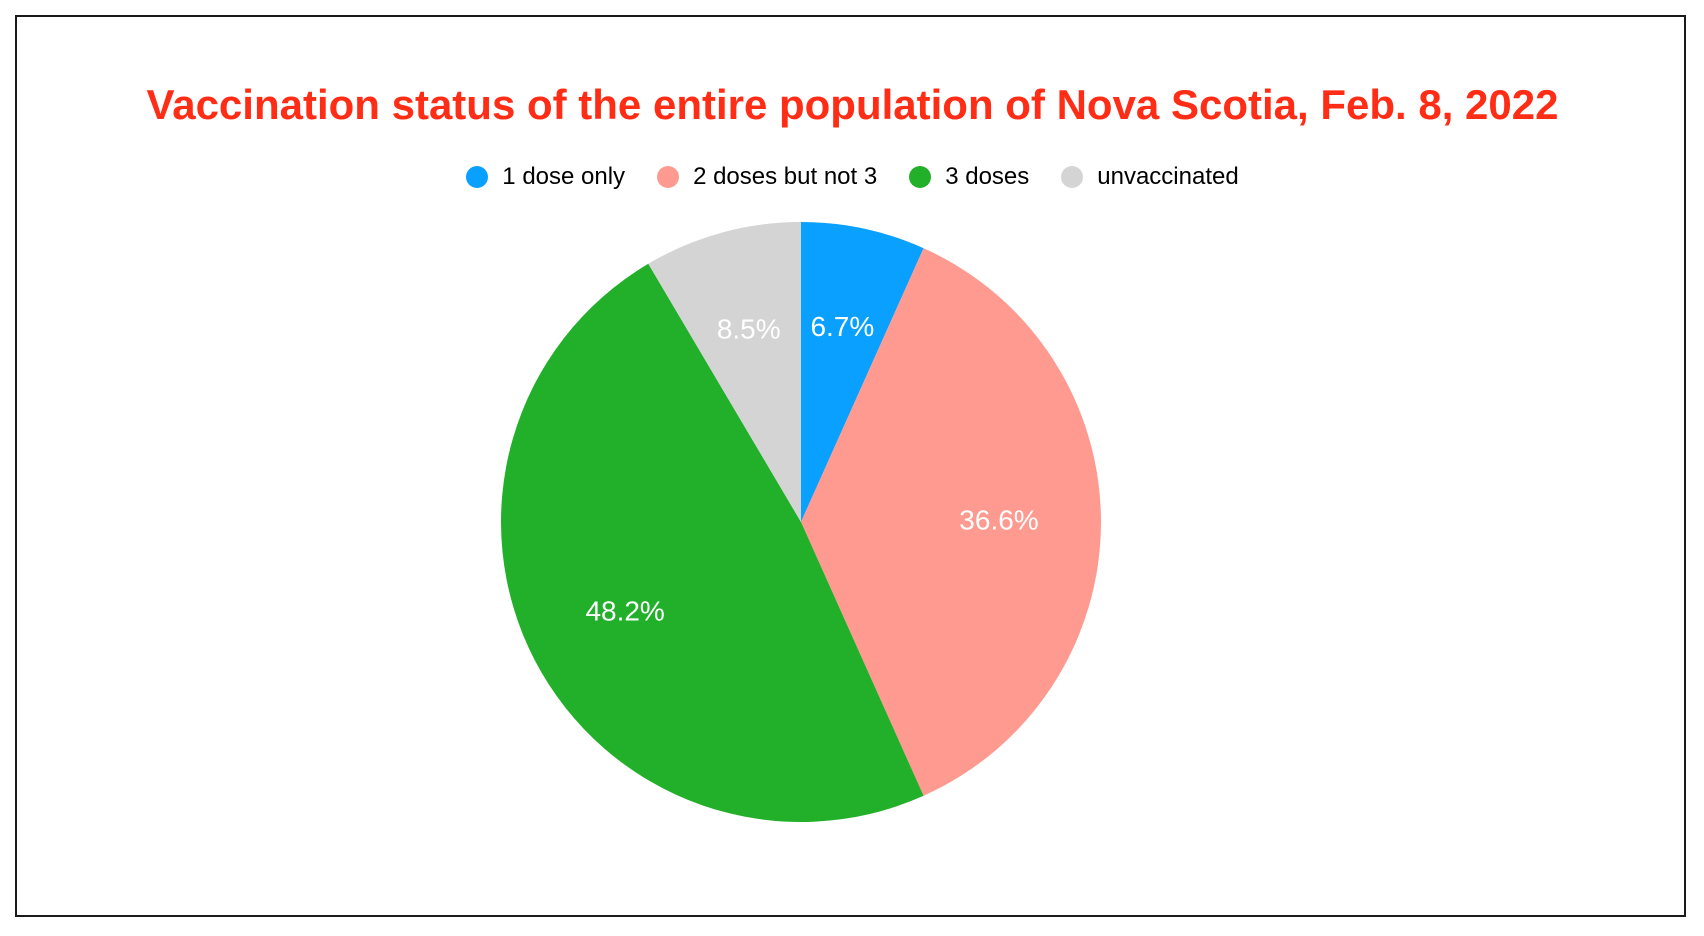  Describe the element at coordinates (842, 326) in the screenshot. I see `pie-label-1-dose-only: 6.7%` at that location.